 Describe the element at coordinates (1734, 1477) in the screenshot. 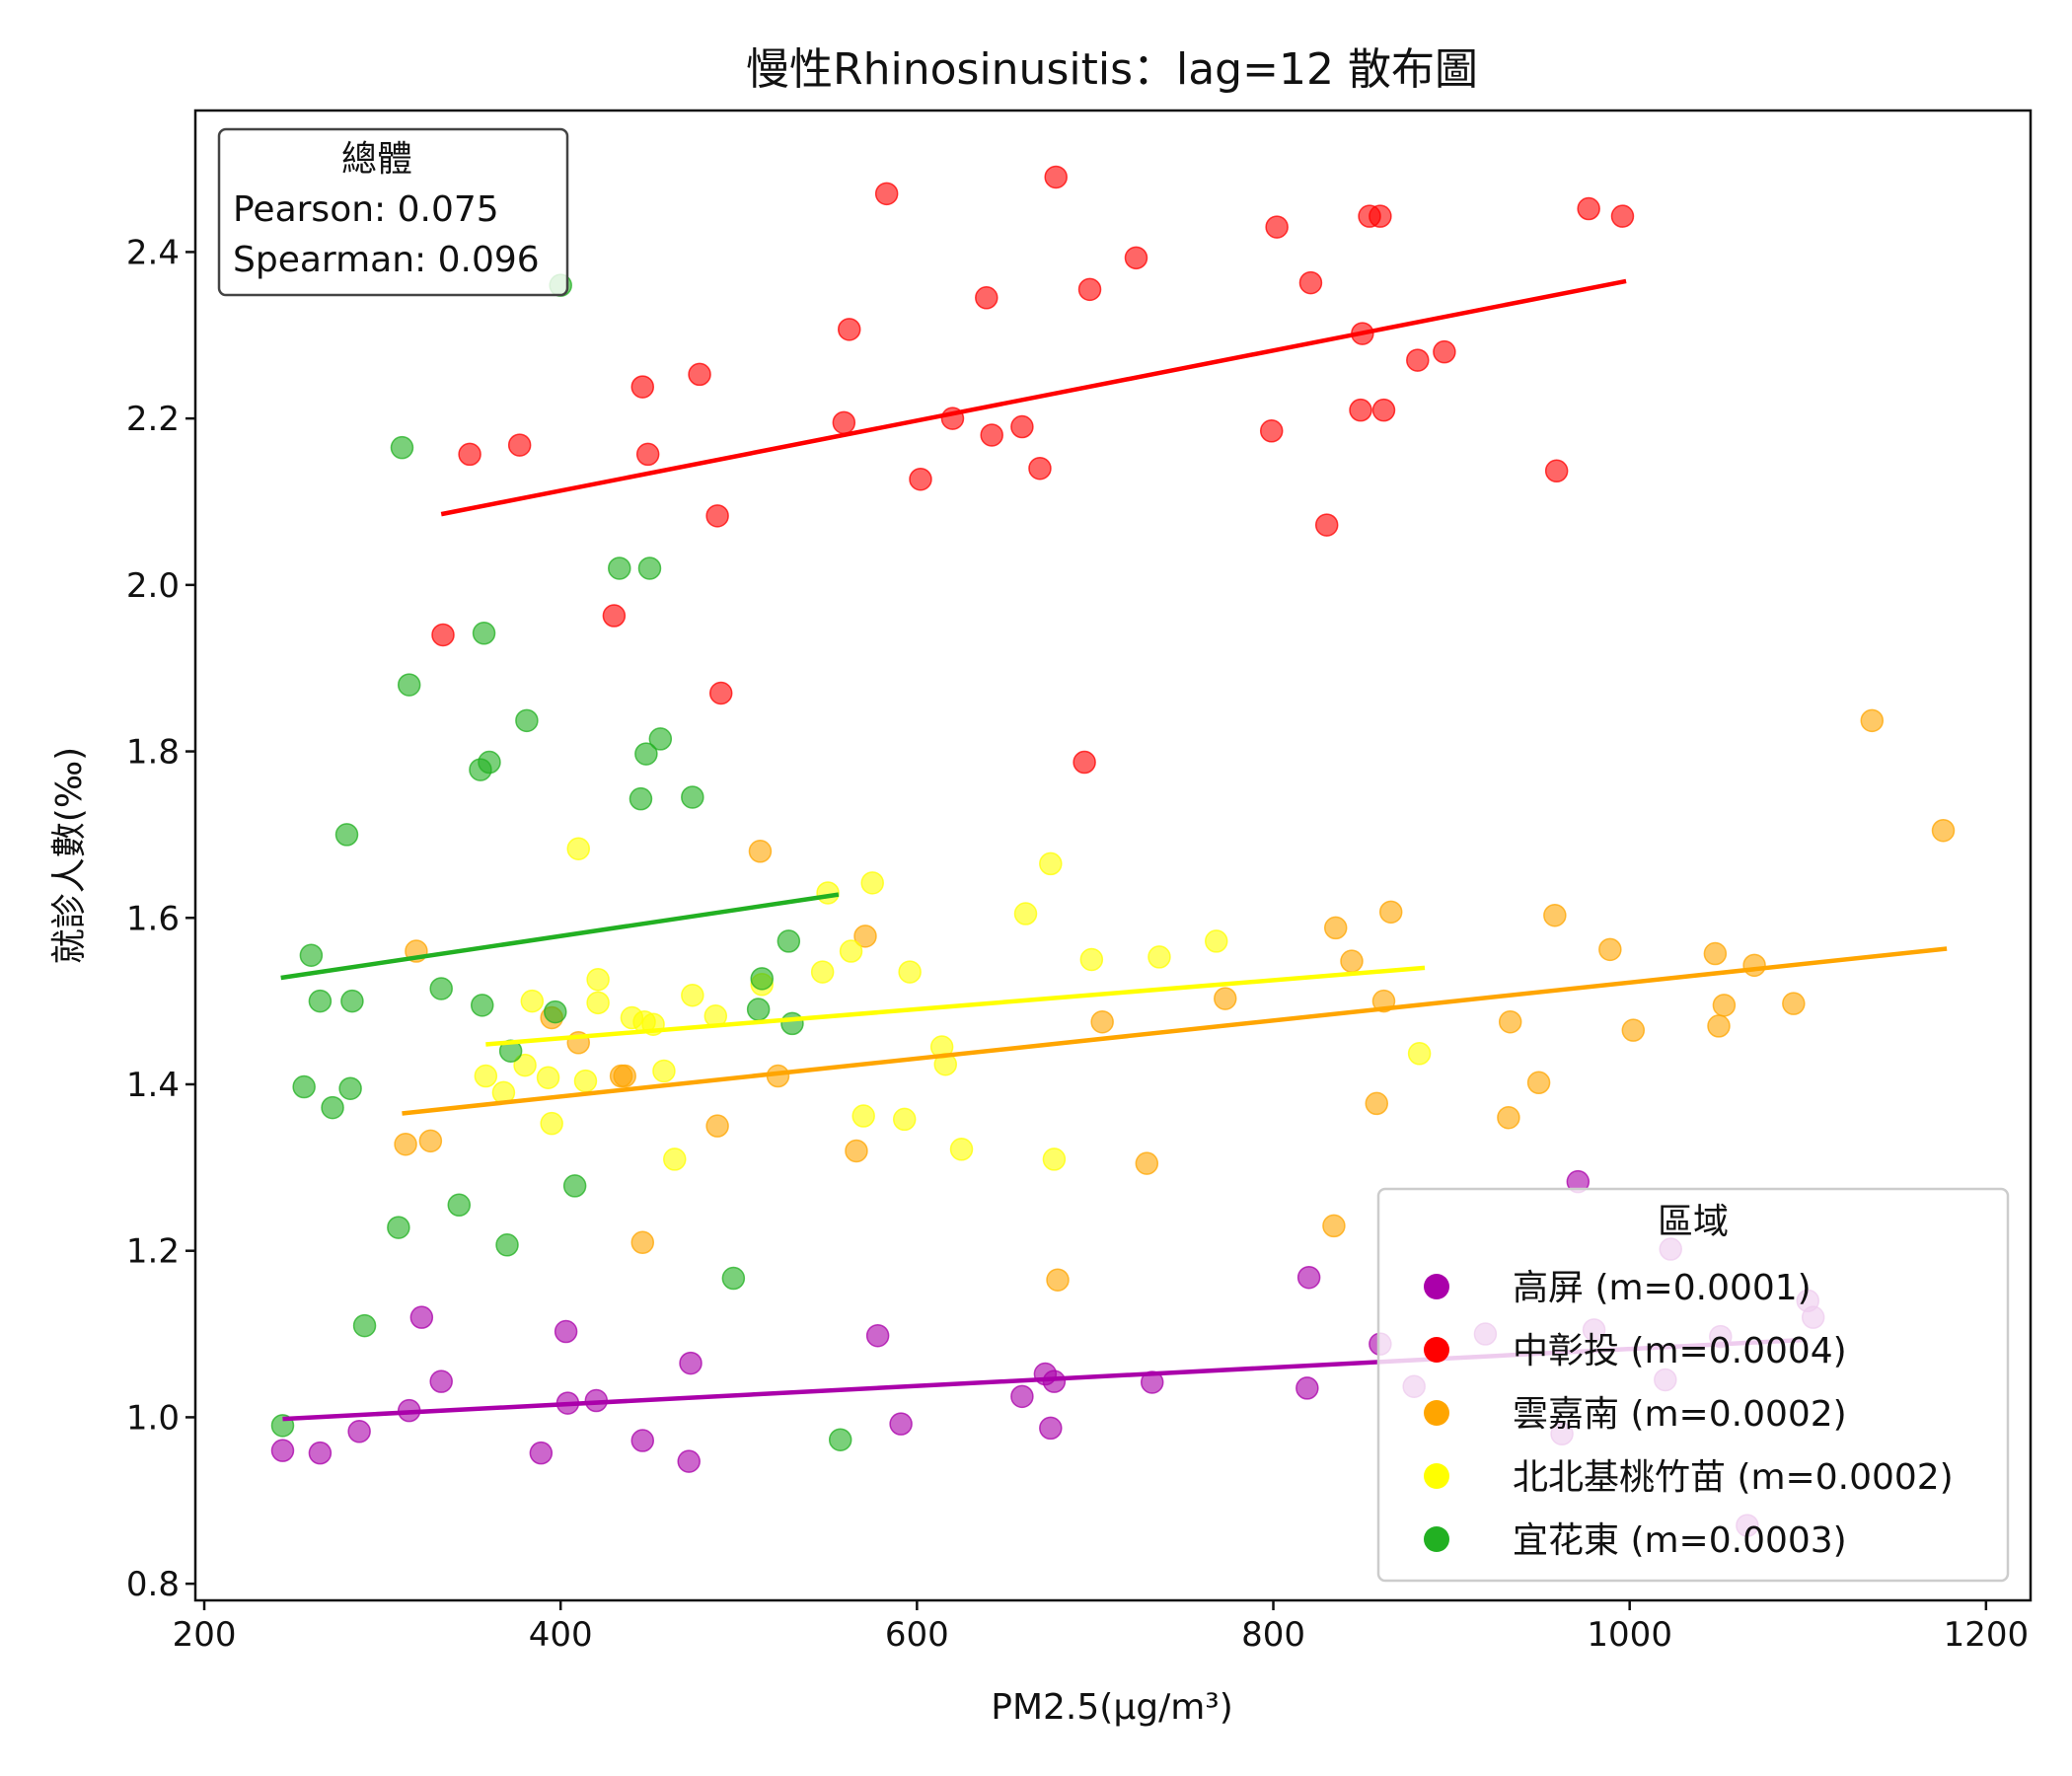

I see `legend-label: 北北基桃竹苗 (m=0.0002)` at that location.